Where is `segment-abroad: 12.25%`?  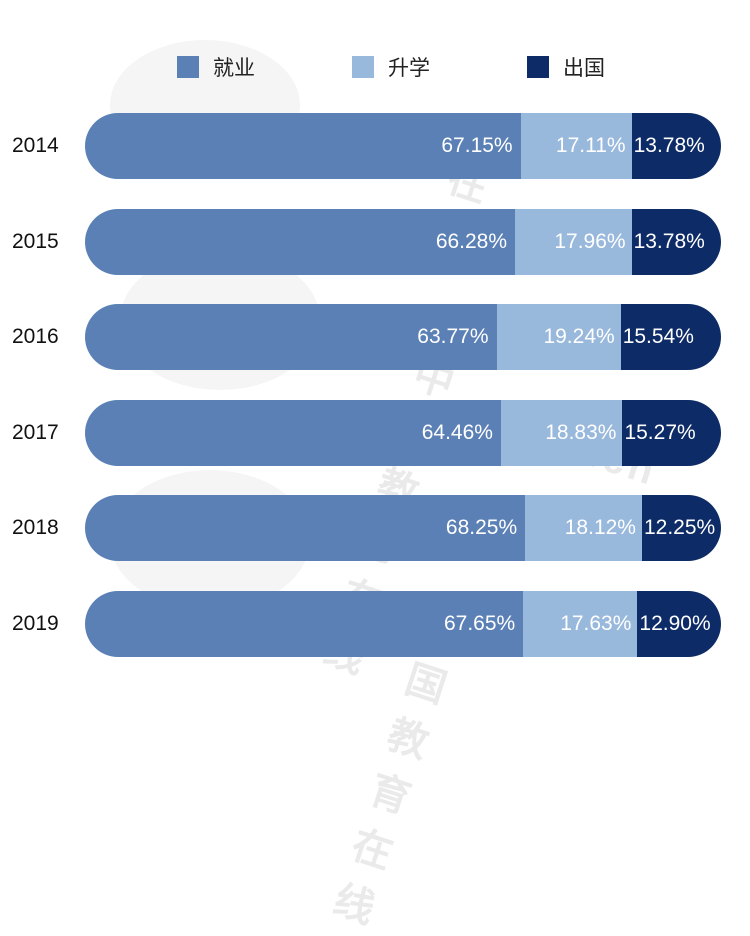
segment-abroad: 12.25% is located at coordinates (681, 528).